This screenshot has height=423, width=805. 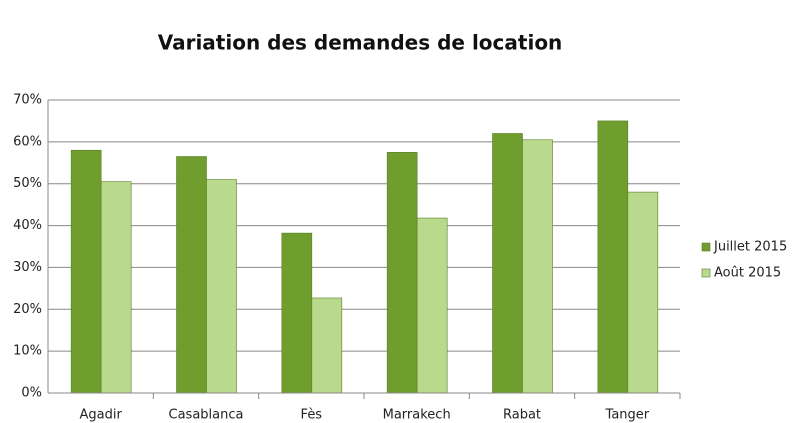 What do you see at coordinates (27, 309) in the screenshot?
I see `y-tick-label: 20%` at bounding box center [27, 309].